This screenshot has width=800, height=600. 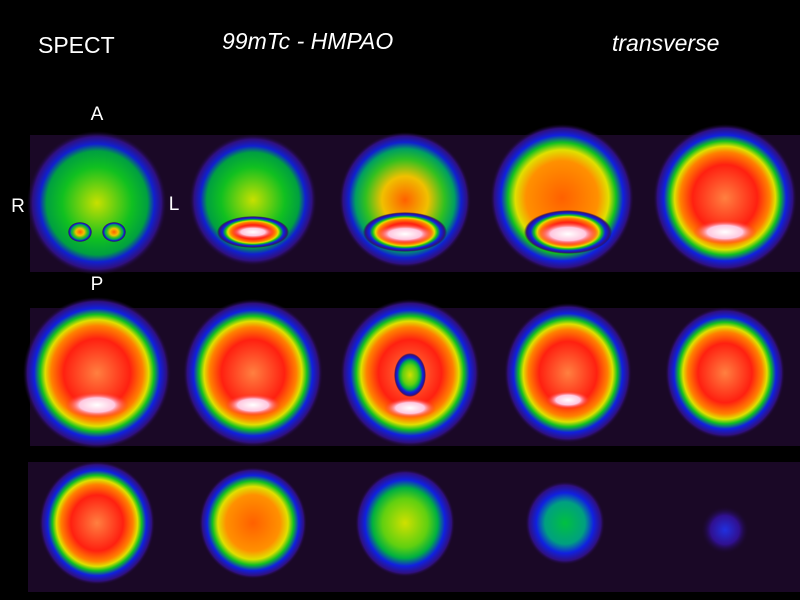 I want to click on anterior-label: A, so click(x=97, y=114).